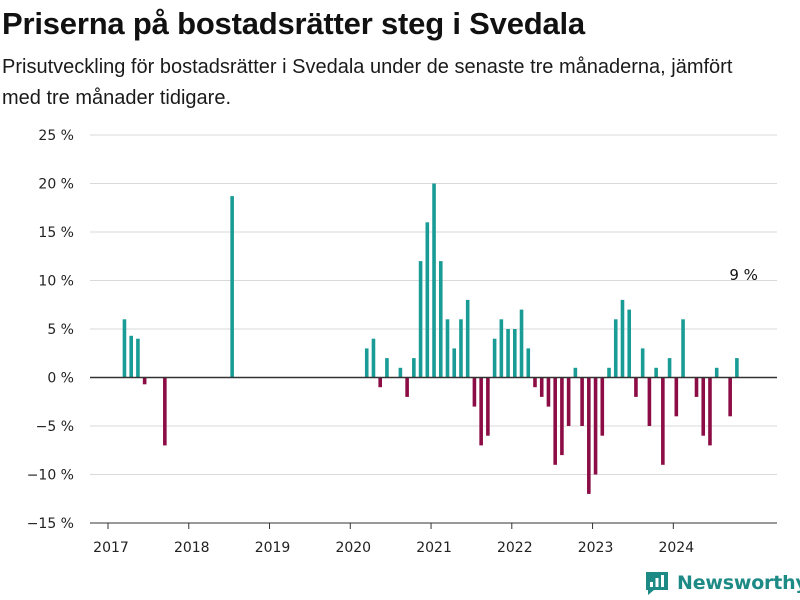 Image resolution: width=800 pixels, height=600 pixels. What do you see at coordinates (50, 476) in the screenshot?
I see `y-tick-label: −10 %` at bounding box center [50, 476].